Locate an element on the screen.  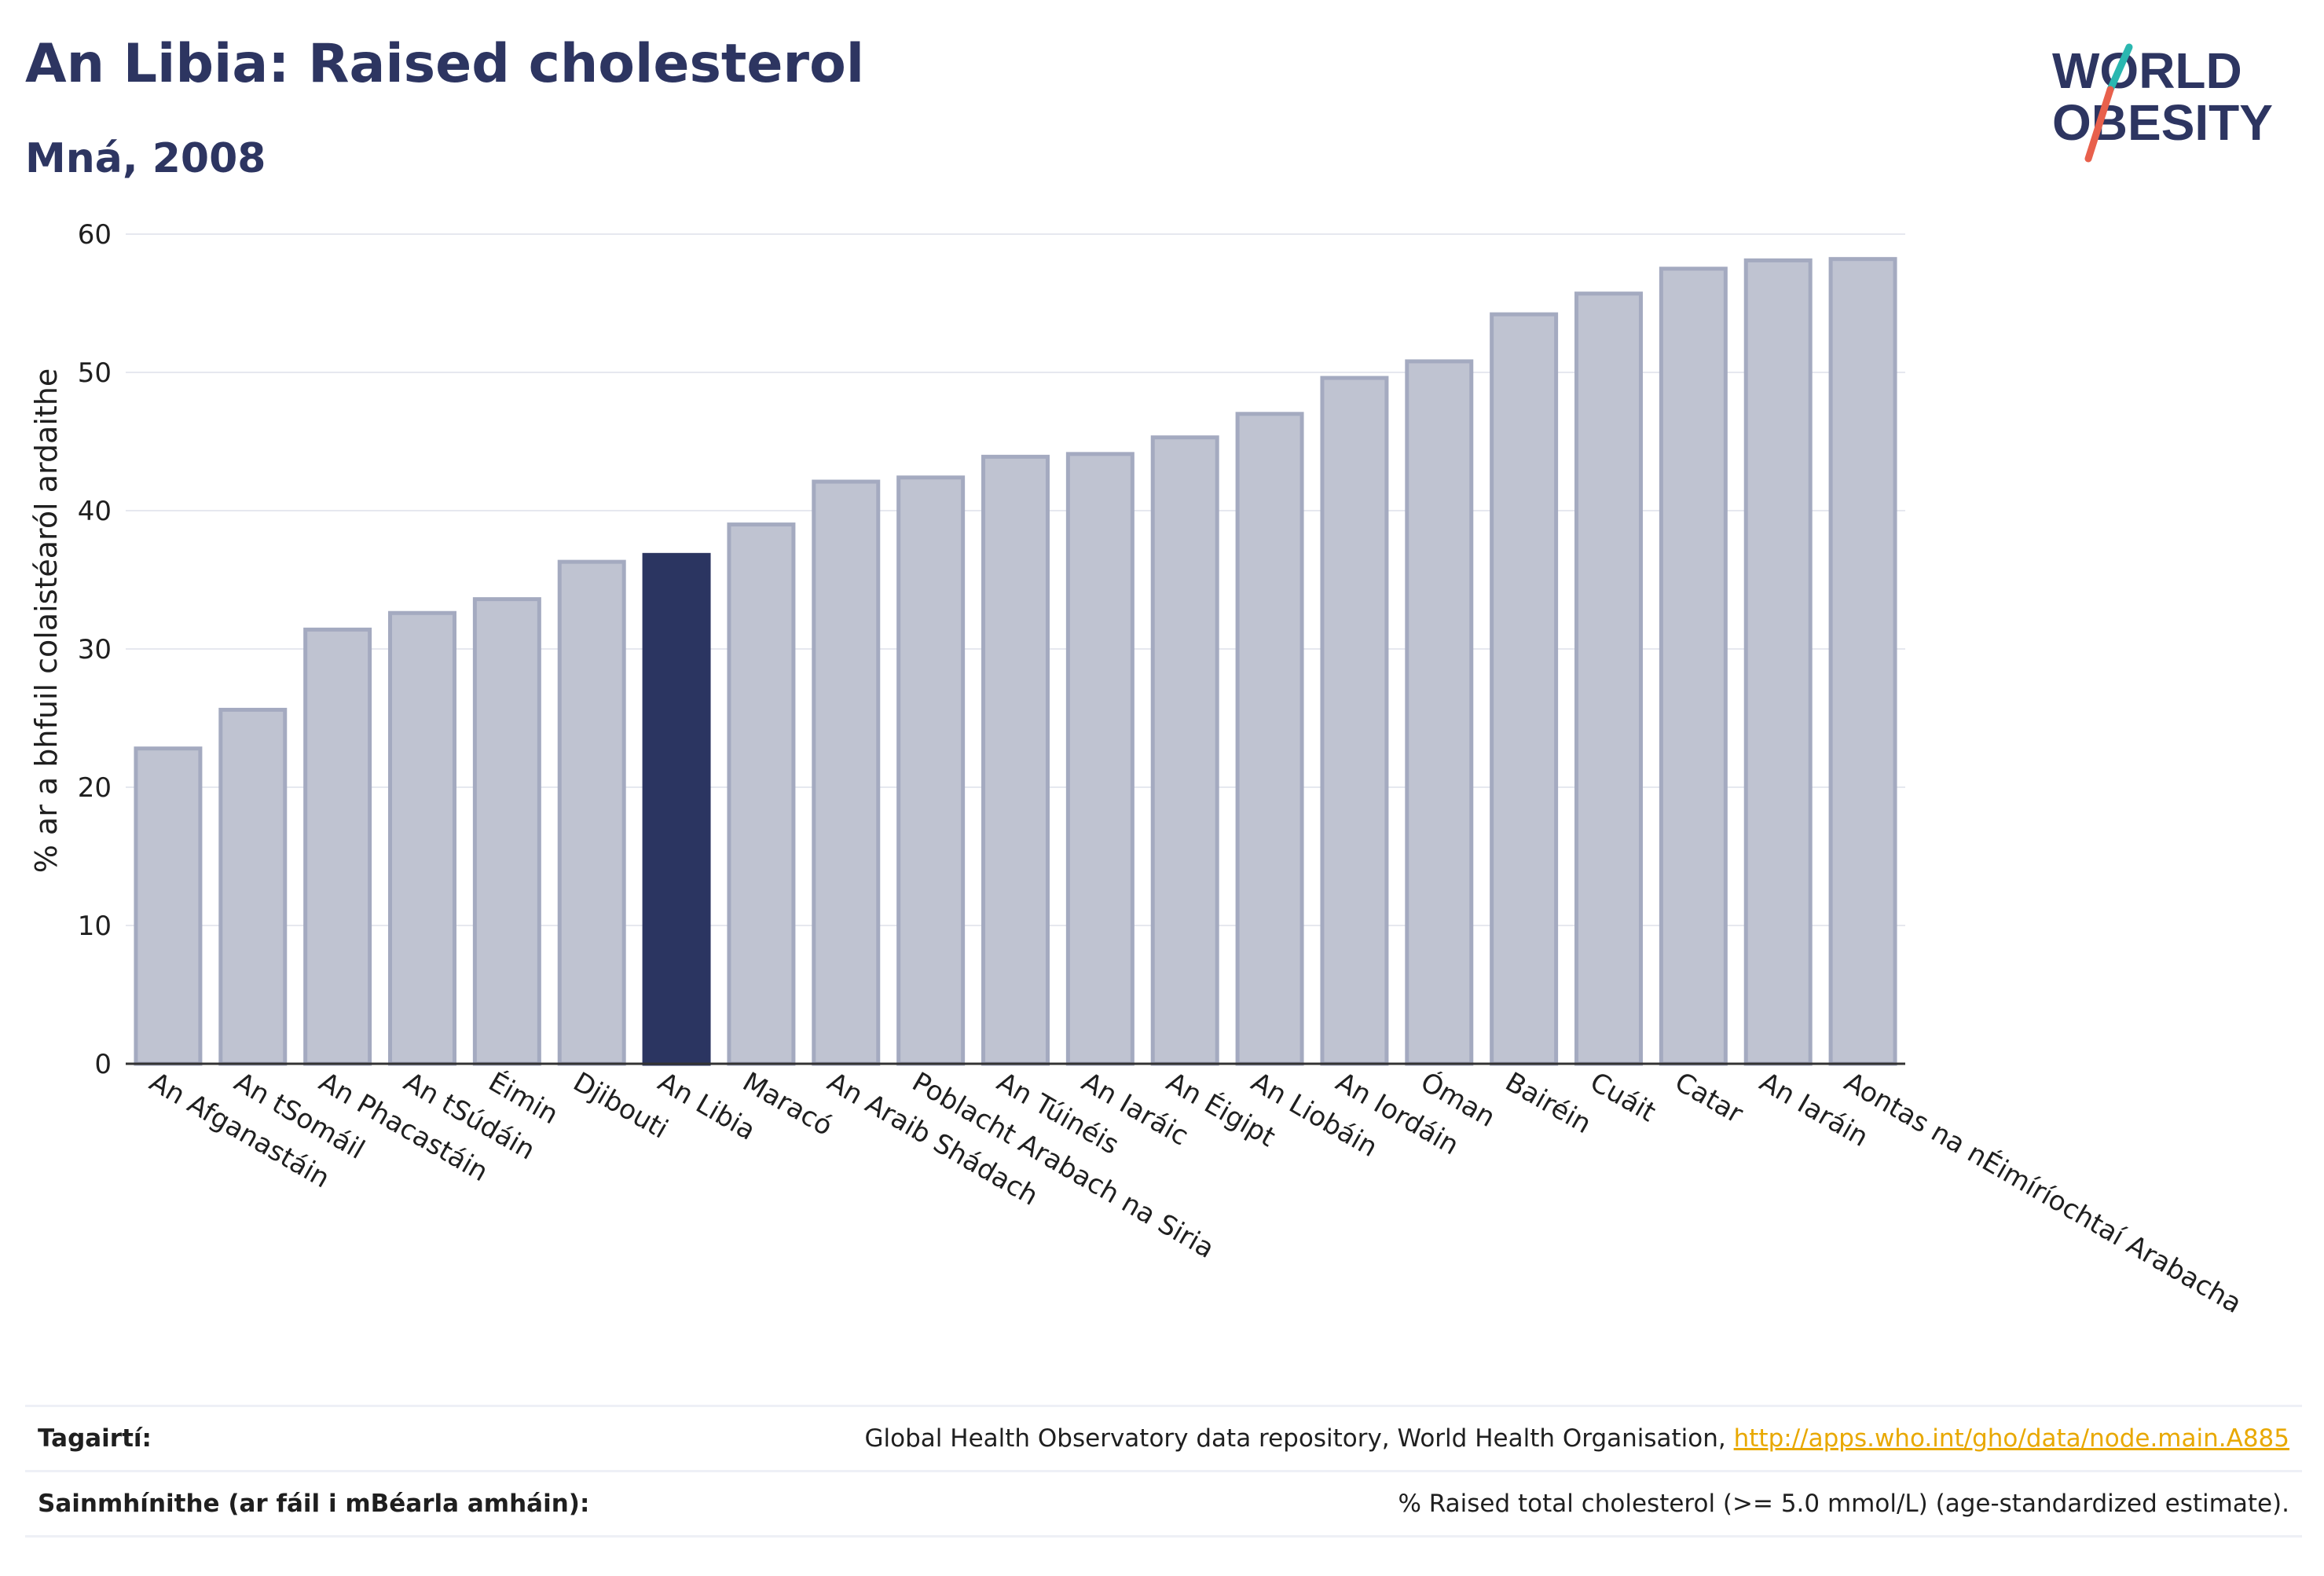
x-category-label: An Libia is located at coordinates (707, 1106).